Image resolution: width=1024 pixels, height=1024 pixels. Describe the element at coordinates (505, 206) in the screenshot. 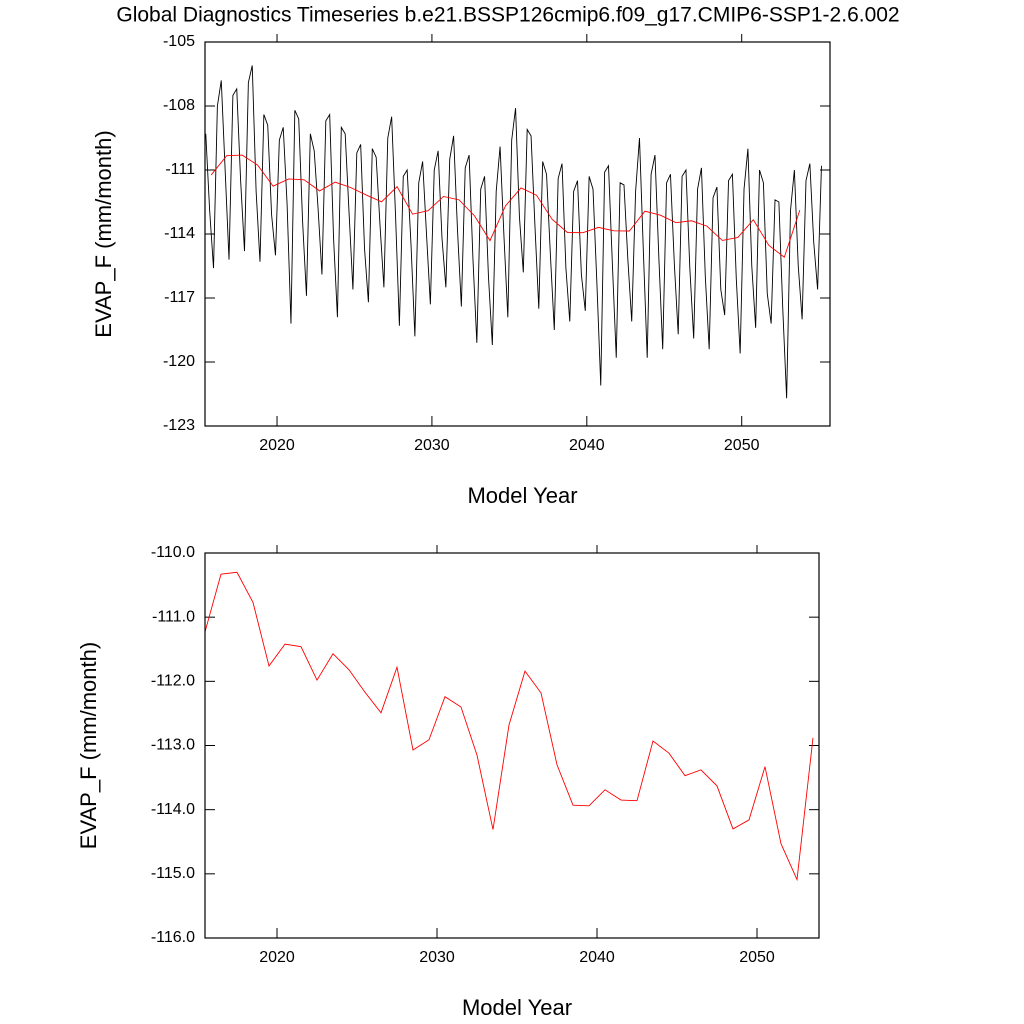

I see `data-line` at that location.